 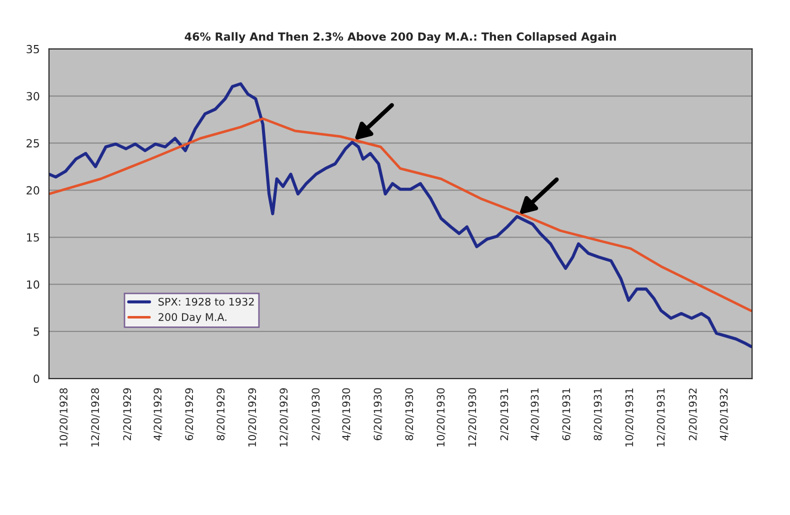 I want to click on y-tick-label: 25, so click(x=32, y=143).